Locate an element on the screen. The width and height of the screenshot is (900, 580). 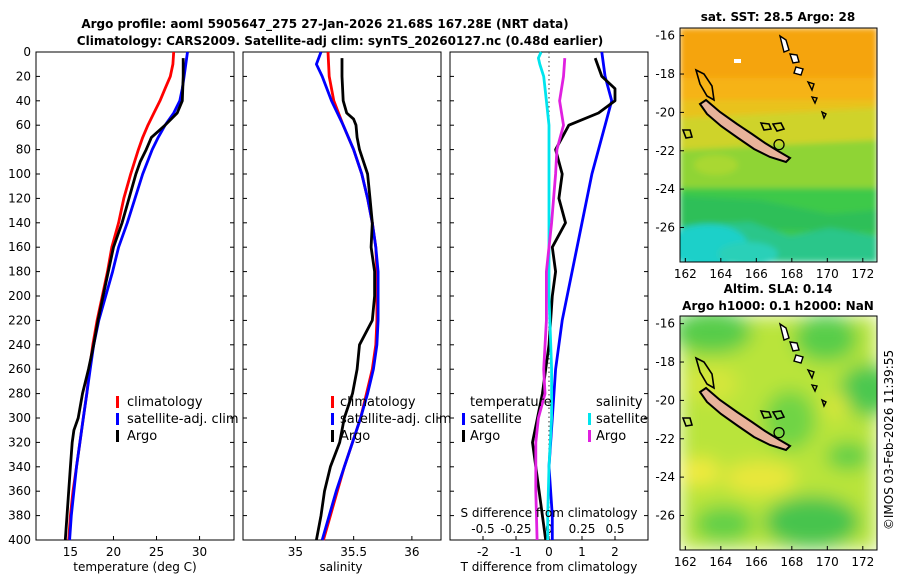
salinity-x-tick-label: 35 is located at coordinates (295, 552).